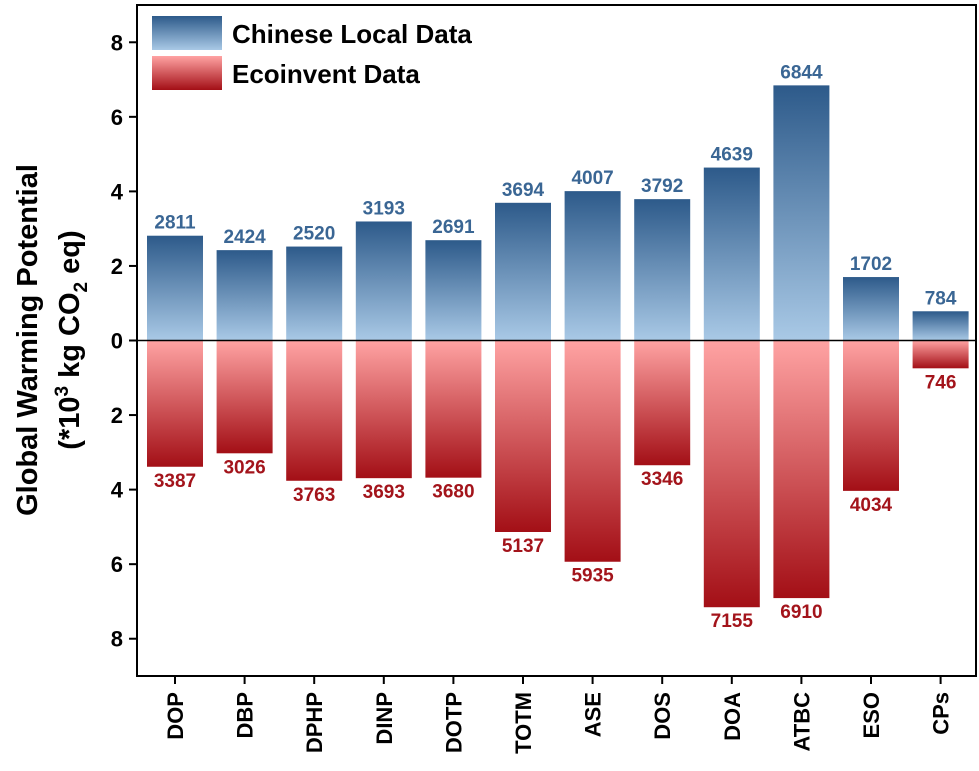  What do you see at coordinates (245, 715) in the screenshot?
I see `x-category-label-dbp: DBP` at bounding box center [245, 715].